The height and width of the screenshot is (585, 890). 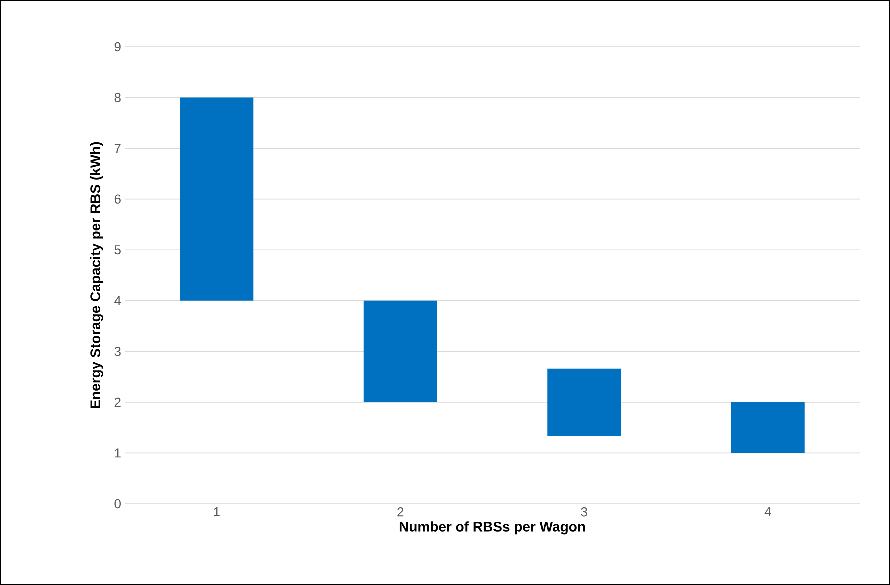 What do you see at coordinates (97, 275) in the screenshot?
I see `y-axis-title: Energy Storage Capacity per RBS (kWh)` at bounding box center [97, 275].